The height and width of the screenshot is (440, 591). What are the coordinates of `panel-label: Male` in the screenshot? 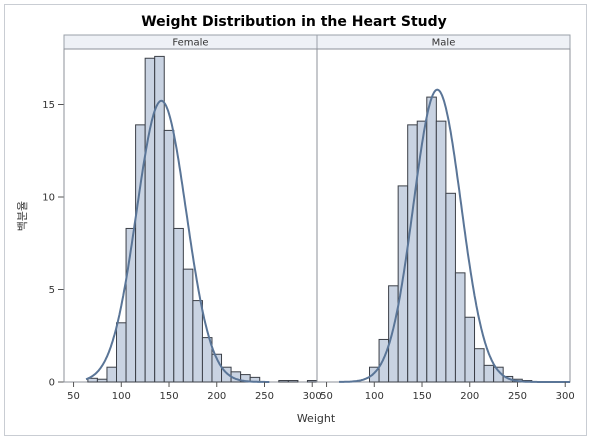 It's located at (444, 43).